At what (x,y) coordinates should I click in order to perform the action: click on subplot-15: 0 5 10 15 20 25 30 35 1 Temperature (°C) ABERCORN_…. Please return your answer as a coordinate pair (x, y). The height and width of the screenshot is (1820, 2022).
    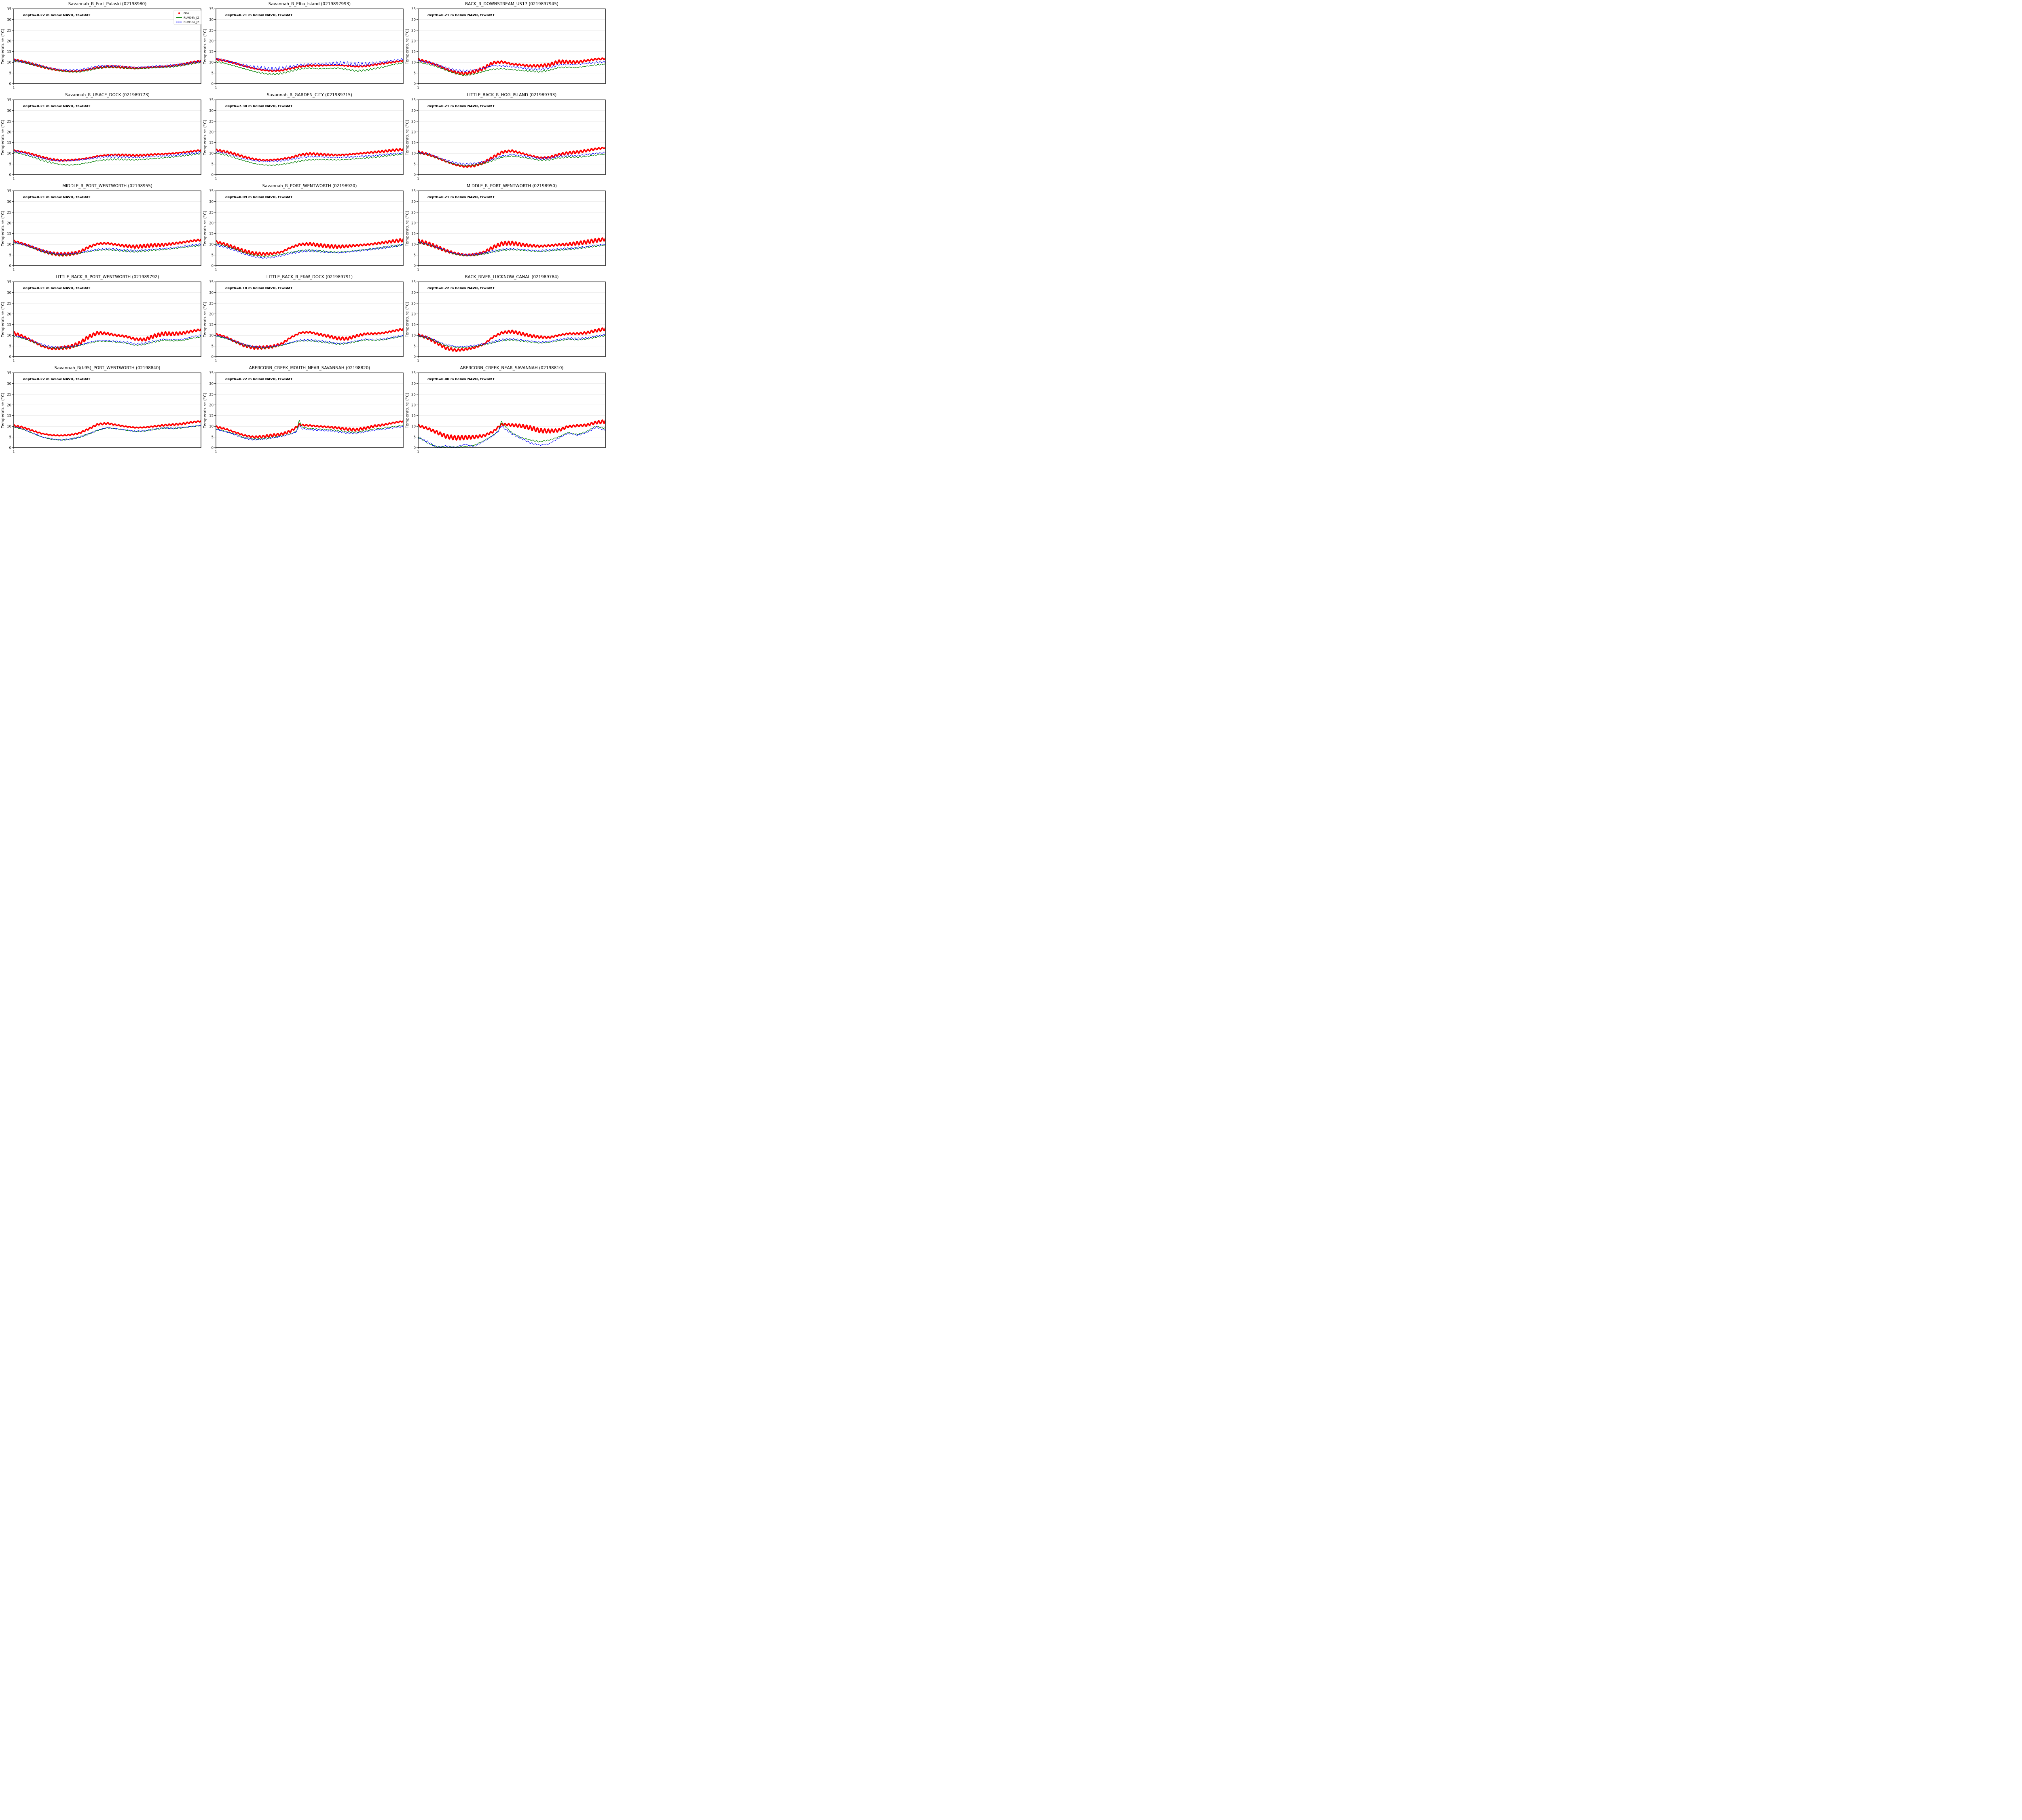
    Looking at the image, I should click on (505, 410).